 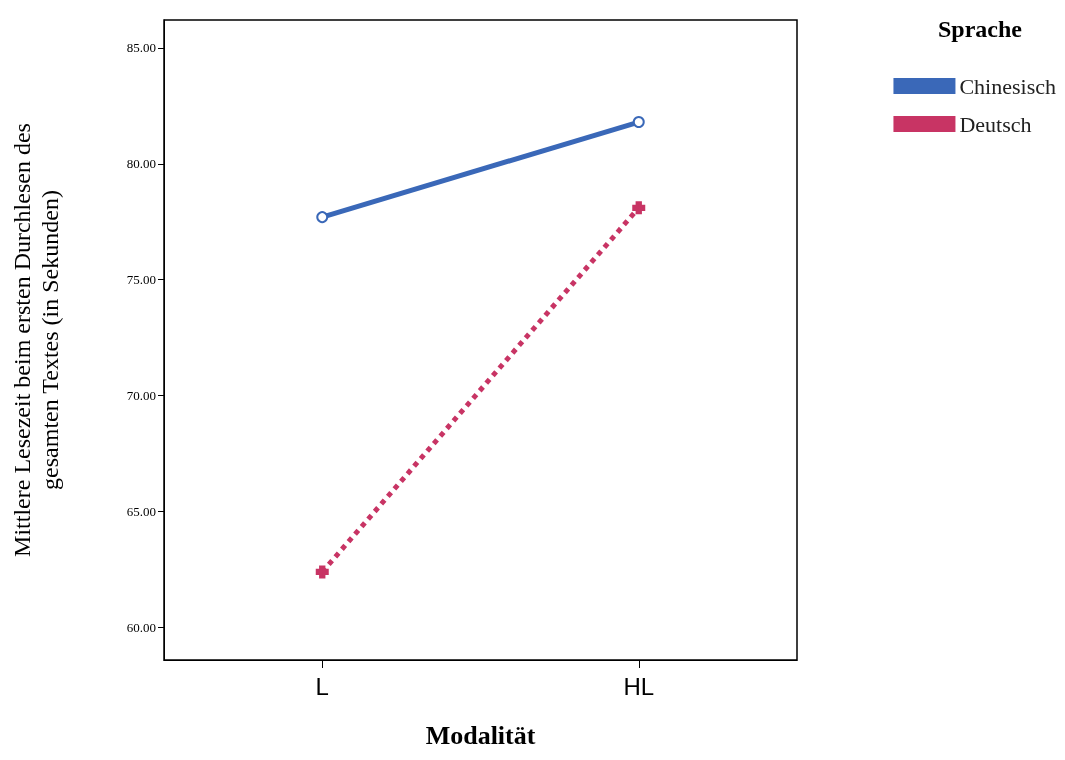 What do you see at coordinates (980, 29) in the screenshot?
I see `legend-title: Sprache` at bounding box center [980, 29].